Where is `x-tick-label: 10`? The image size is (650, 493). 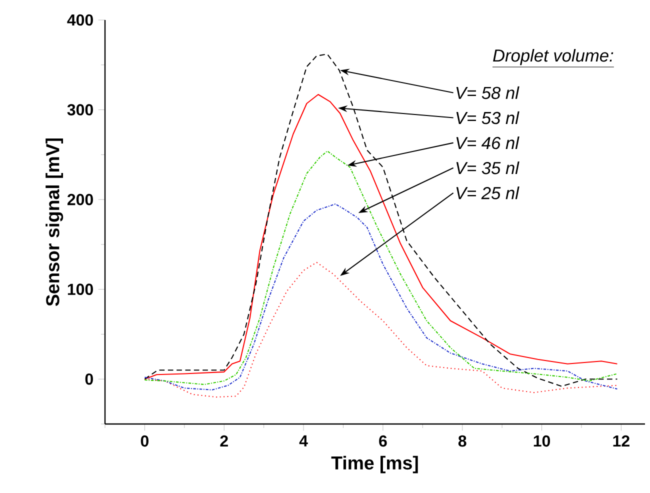
x-tick-label: 10 is located at coordinates (542, 441).